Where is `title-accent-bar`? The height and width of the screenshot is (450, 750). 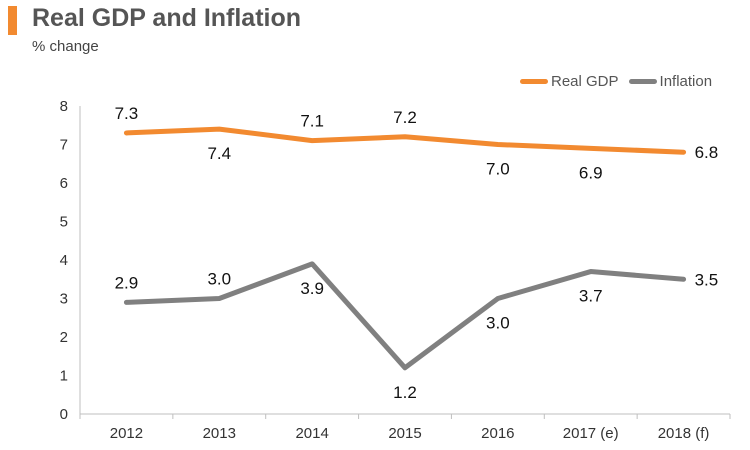 title-accent-bar is located at coordinates (12, 20).